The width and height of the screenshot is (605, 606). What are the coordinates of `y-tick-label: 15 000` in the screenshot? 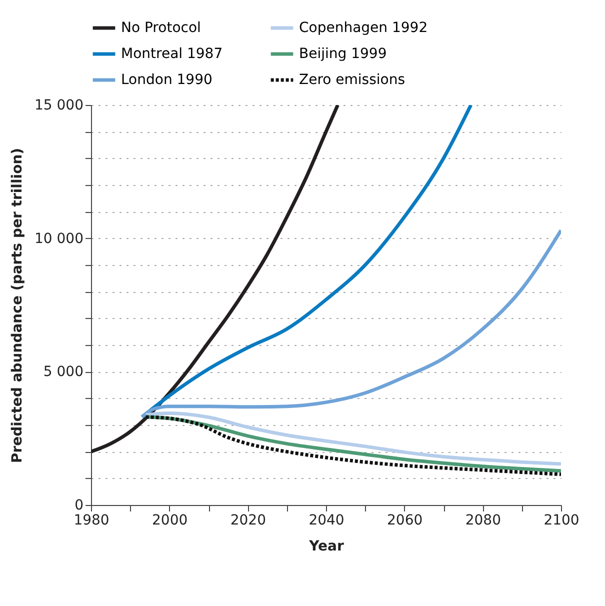 It's located at (59, 106).